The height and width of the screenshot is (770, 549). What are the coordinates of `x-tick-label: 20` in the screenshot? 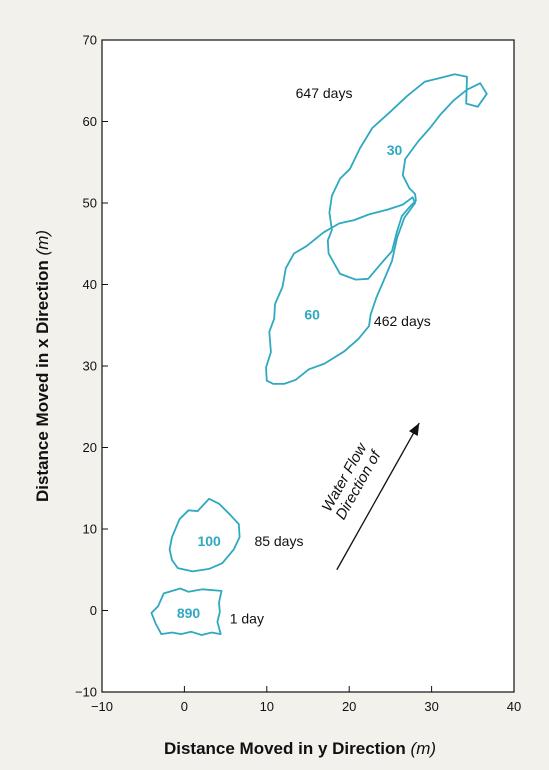 It's located at (349, 706).